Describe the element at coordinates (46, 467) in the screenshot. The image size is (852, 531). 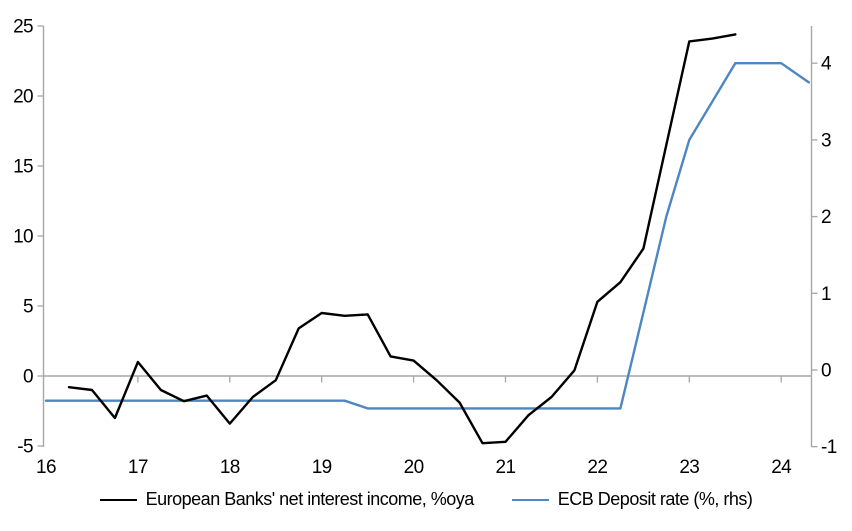
I see `x-axis-tick-label: 16` at that location.